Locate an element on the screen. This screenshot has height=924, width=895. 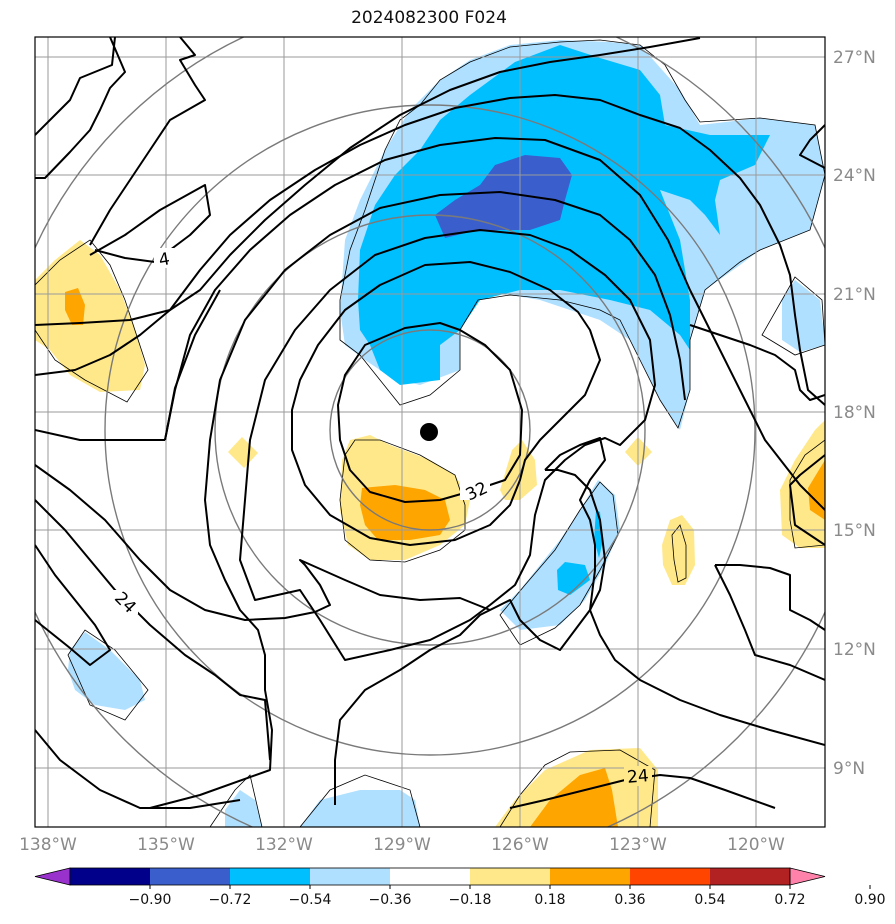
positive-region-east is located at coordinates (802, 484).